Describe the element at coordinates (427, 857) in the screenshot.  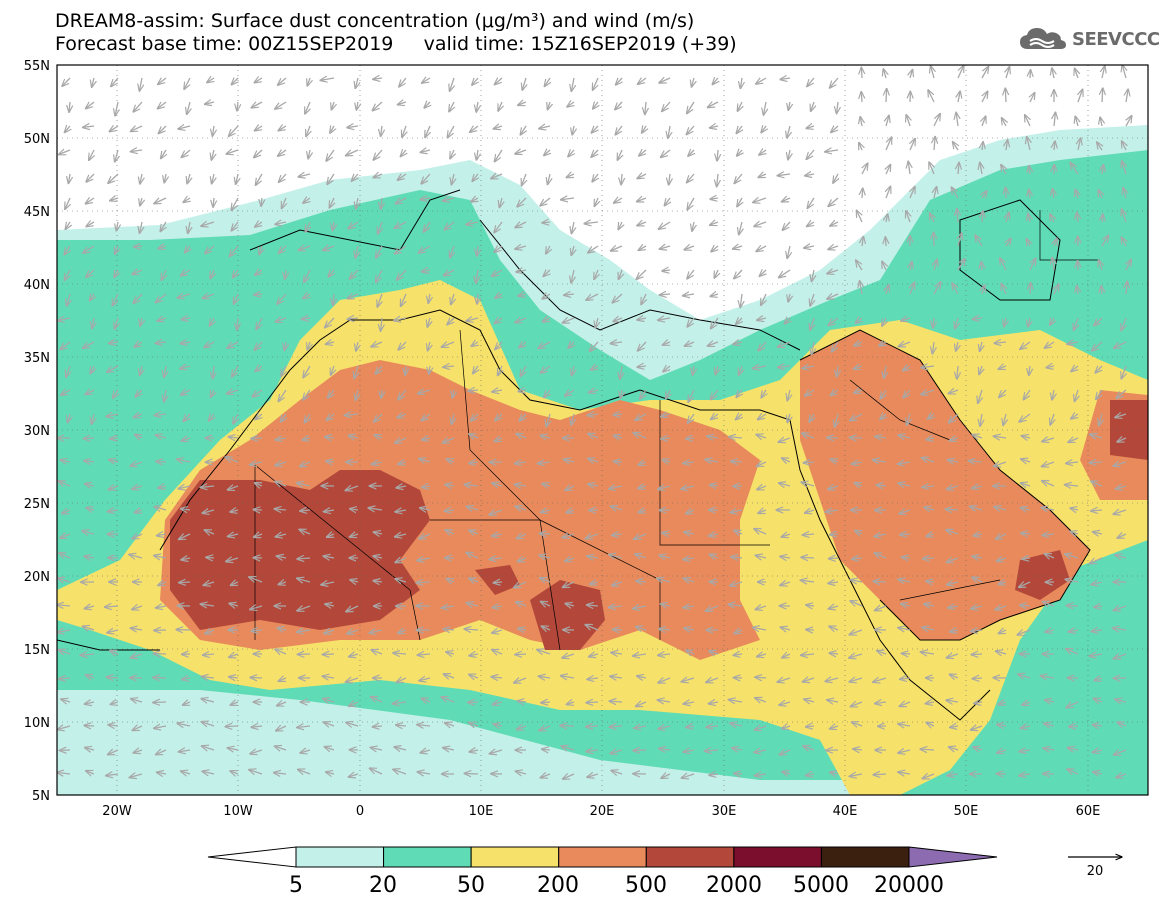
I see `colorbar-box` at that location.